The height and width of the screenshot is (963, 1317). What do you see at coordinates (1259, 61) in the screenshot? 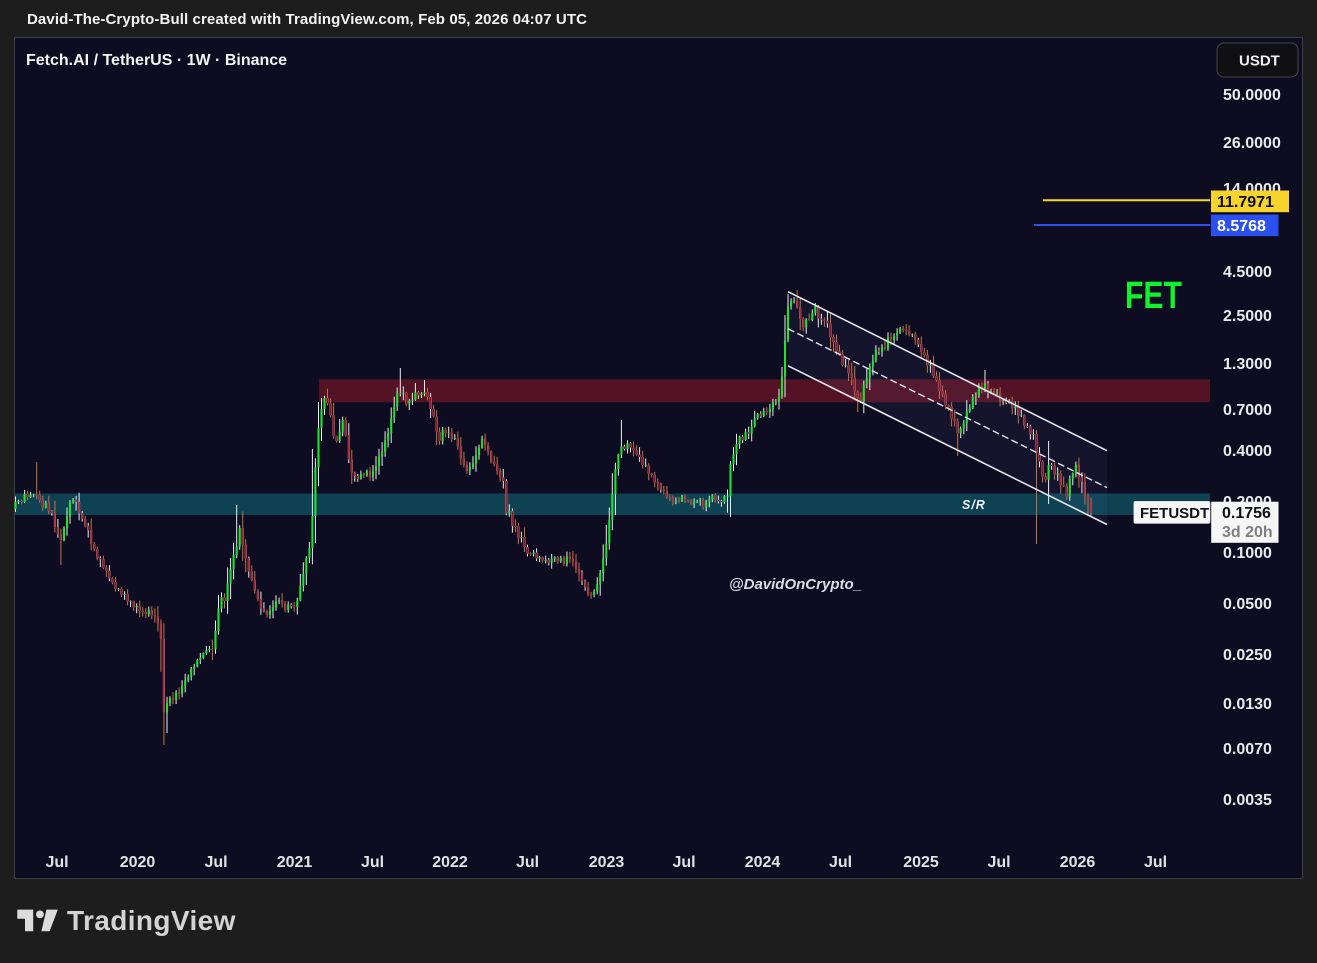
I see `svg-text: USDT` at bounding box center [1259, 61].